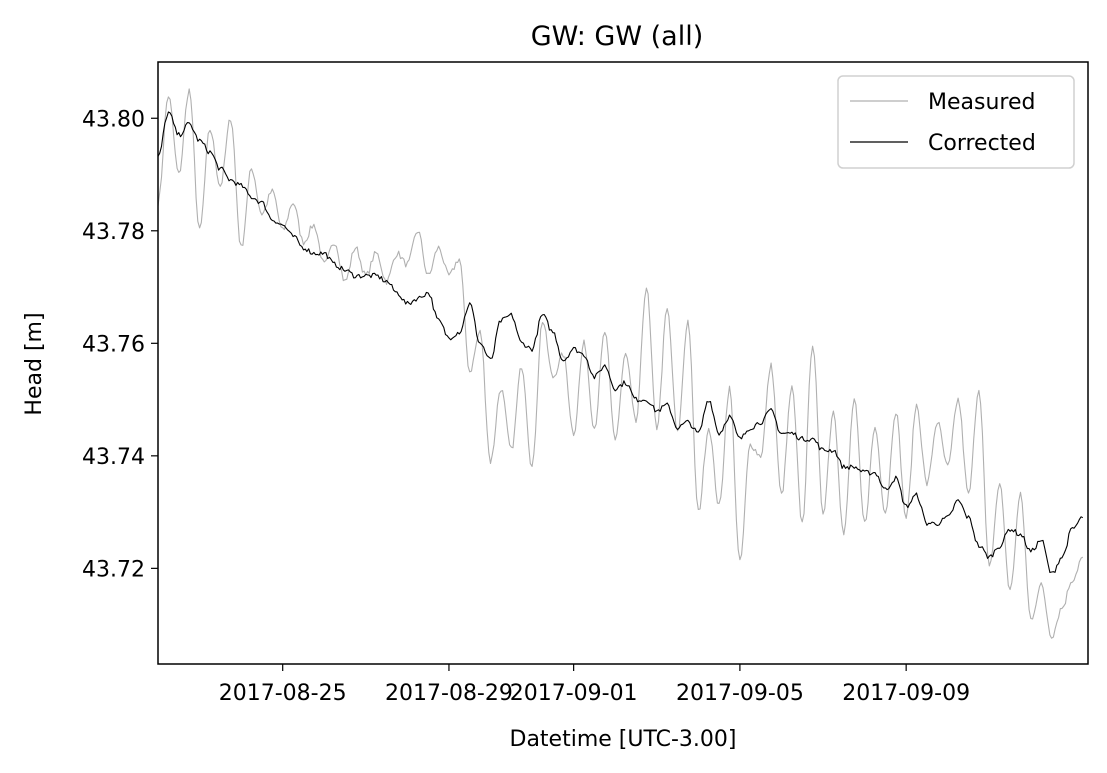  What do you see at coordinates (113, 344) in the screenshot?
I see `y-tick-label: 43.76` at bounding box center [113, 344].